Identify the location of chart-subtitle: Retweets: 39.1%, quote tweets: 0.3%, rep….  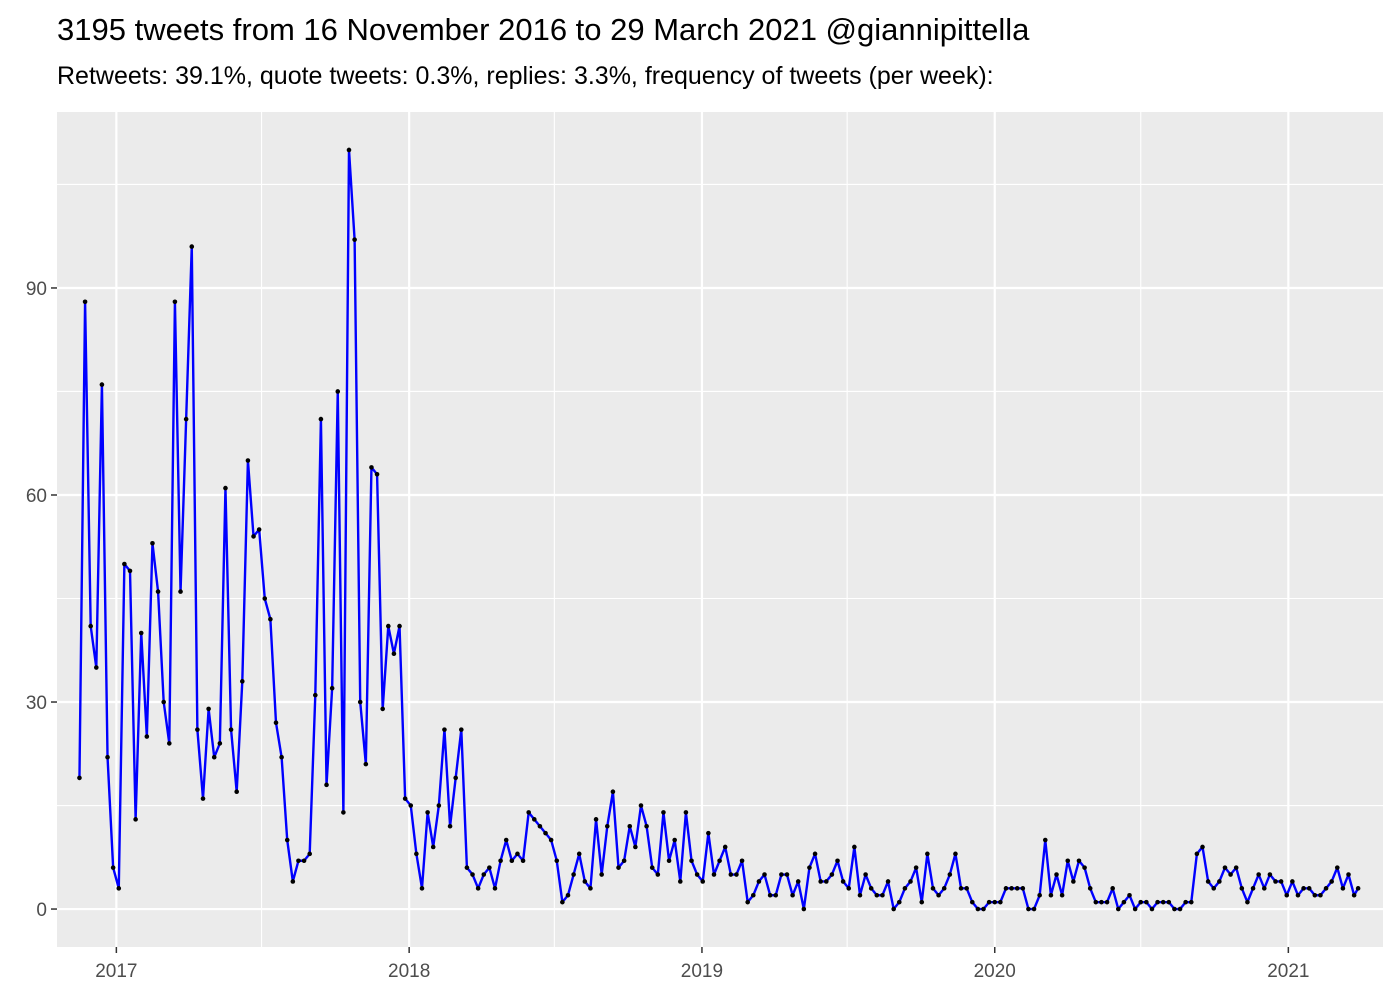
(525, 76).